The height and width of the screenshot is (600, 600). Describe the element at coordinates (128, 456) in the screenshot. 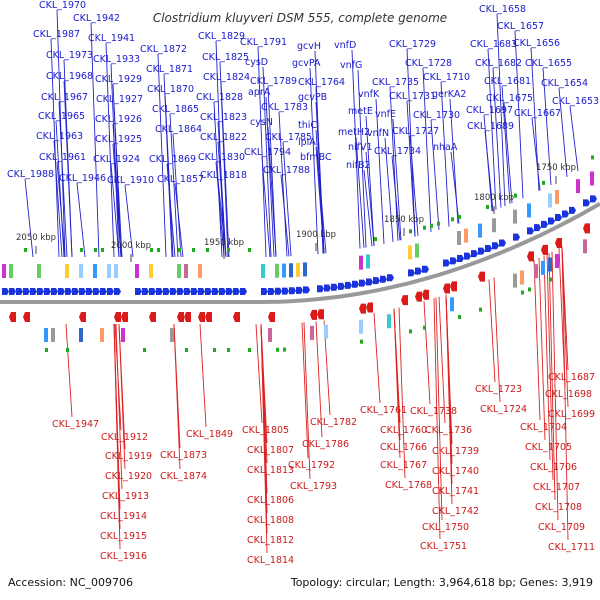

I see `gene-label-bottom: CKL_1919` at that location.